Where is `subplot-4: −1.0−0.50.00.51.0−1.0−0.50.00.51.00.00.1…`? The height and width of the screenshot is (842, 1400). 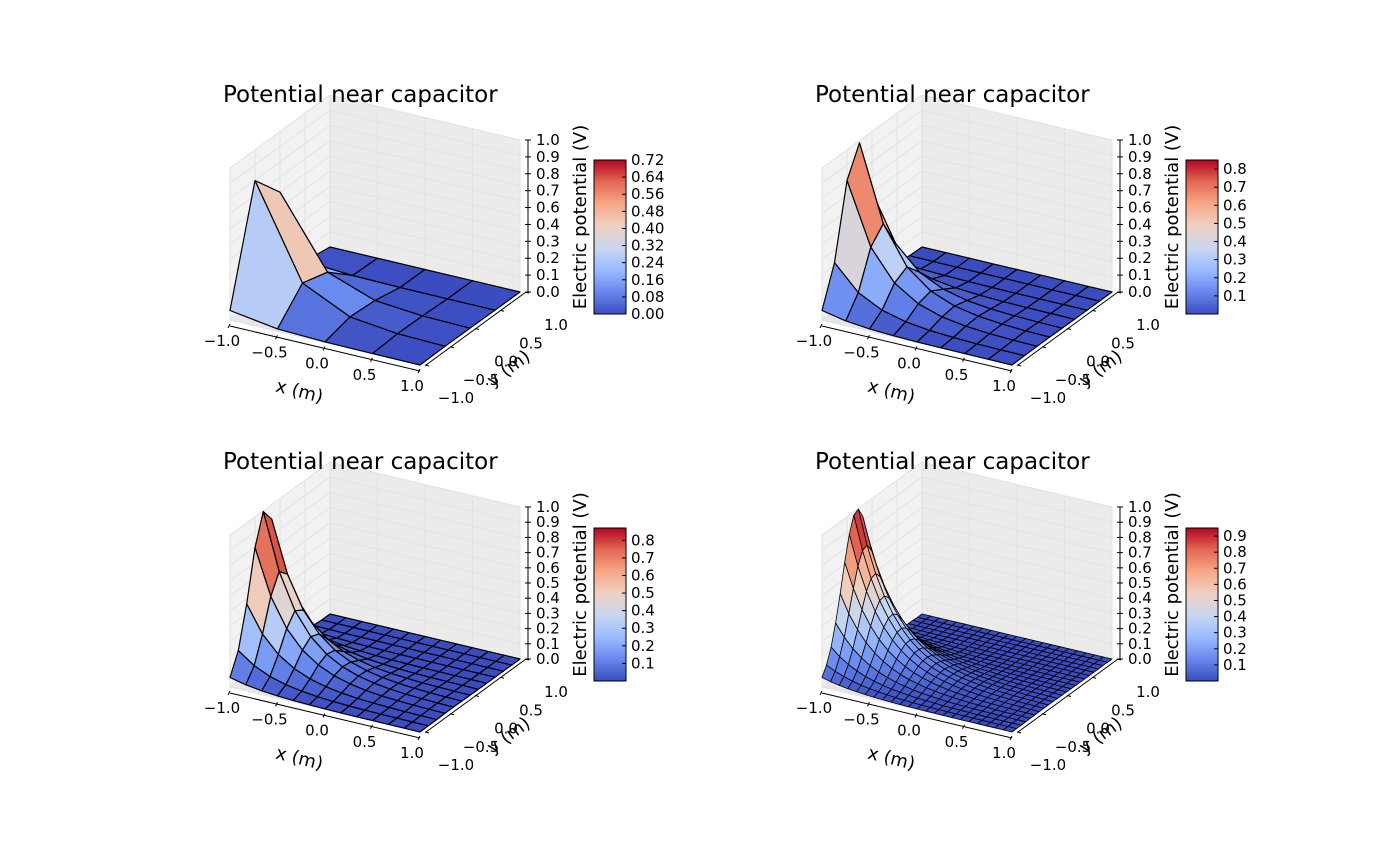 subplot-4: −1.0−0.50.00.51.0−1.0−0.50.00.51.00.00.1… is located at coordinates (1021, 612).